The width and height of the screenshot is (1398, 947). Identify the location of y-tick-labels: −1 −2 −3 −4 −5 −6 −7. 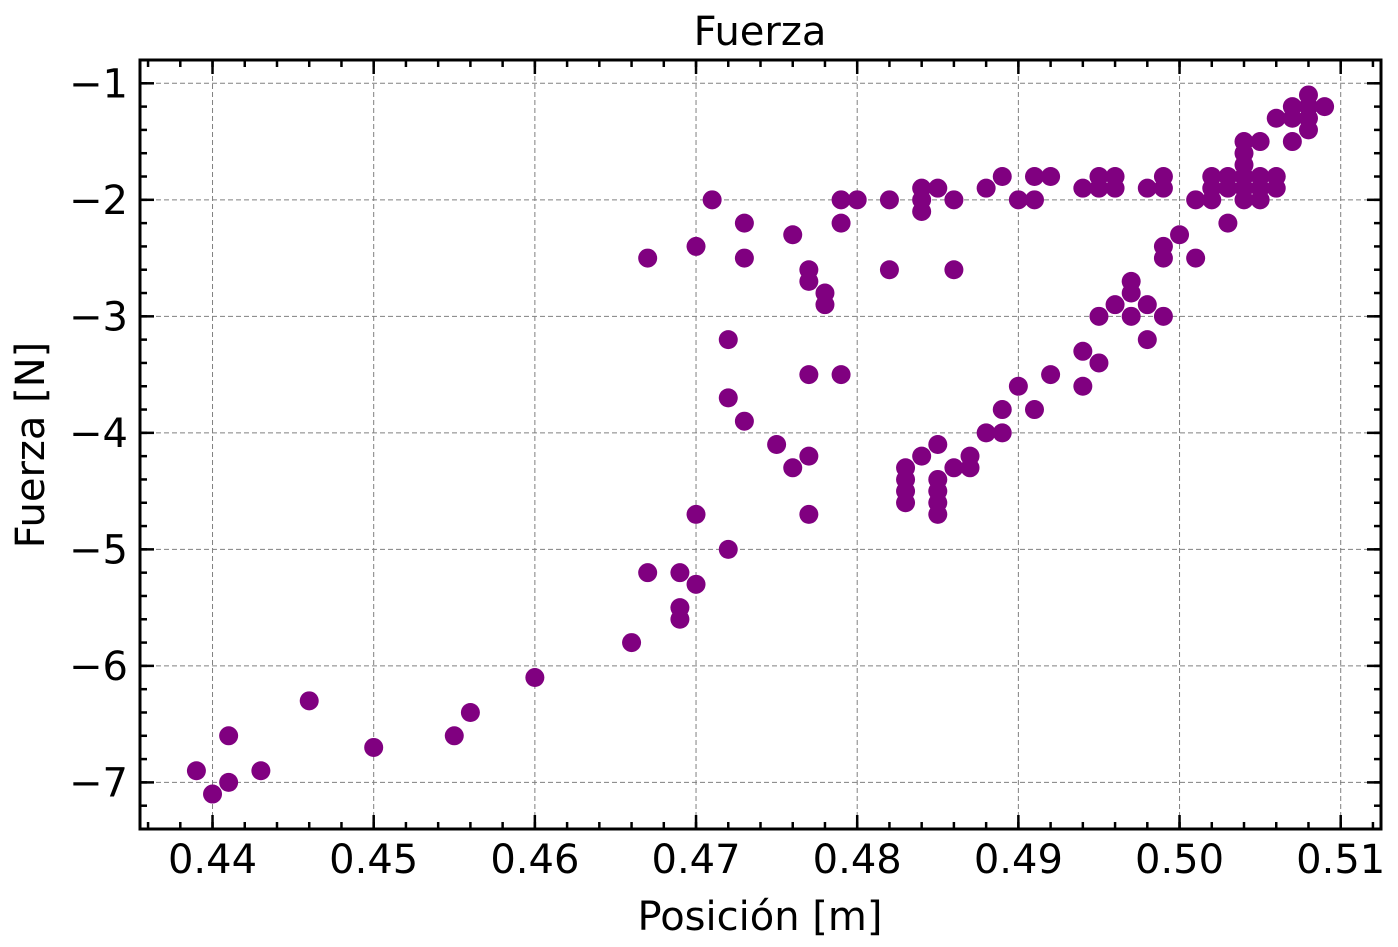
(98, 433).